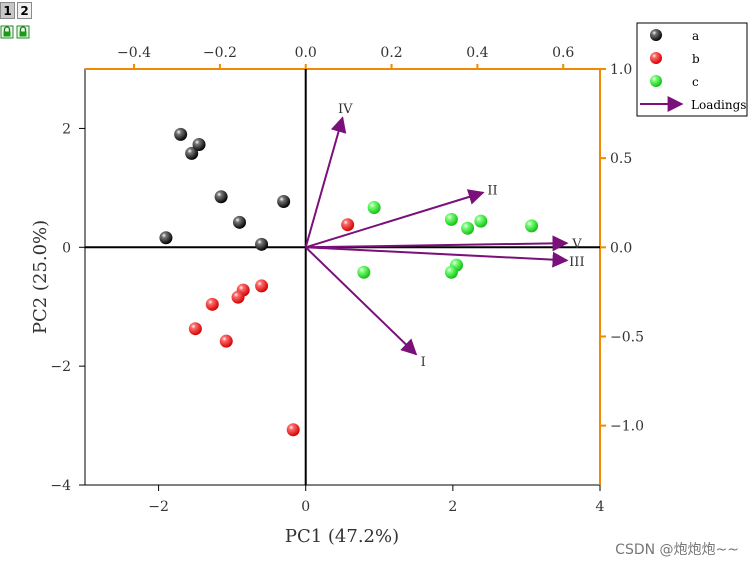 This screenshot has height=569, width=753. What do you see at coordinates (621, 70) in the screenshot?
I see `right-tick-label: 1.0` at bounding box center [621, 70].